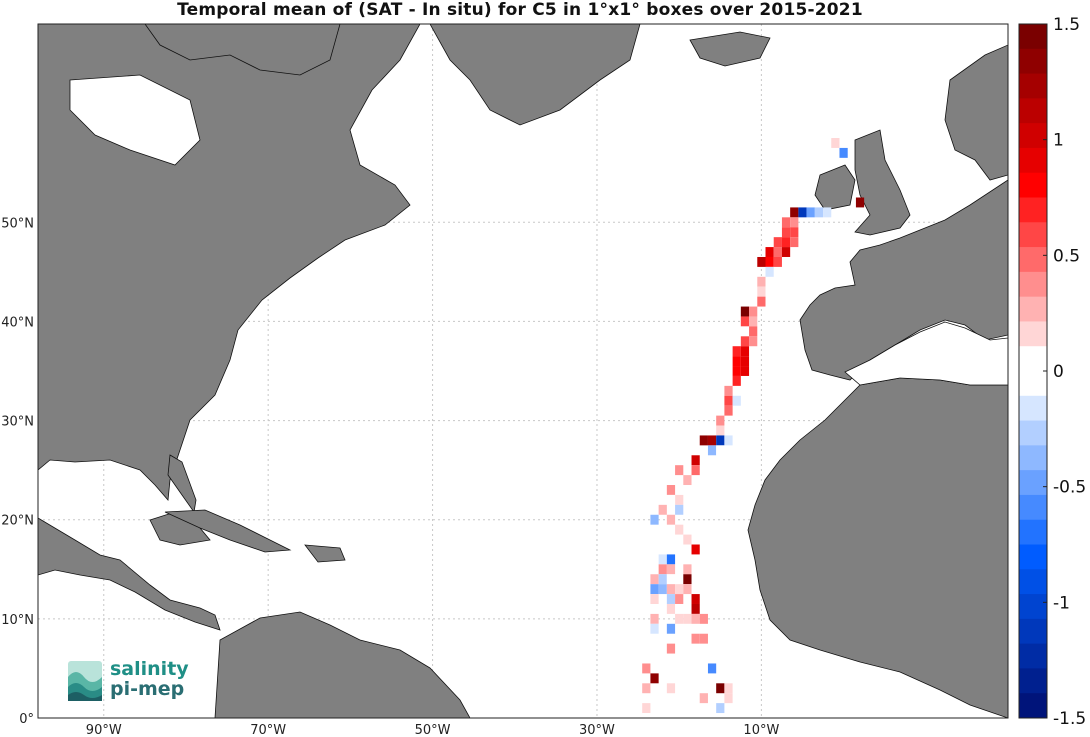 Image resolution: width=1090 pixels, height=737 pixels. I want to click on logo-waves-icon, so click(85, 681).